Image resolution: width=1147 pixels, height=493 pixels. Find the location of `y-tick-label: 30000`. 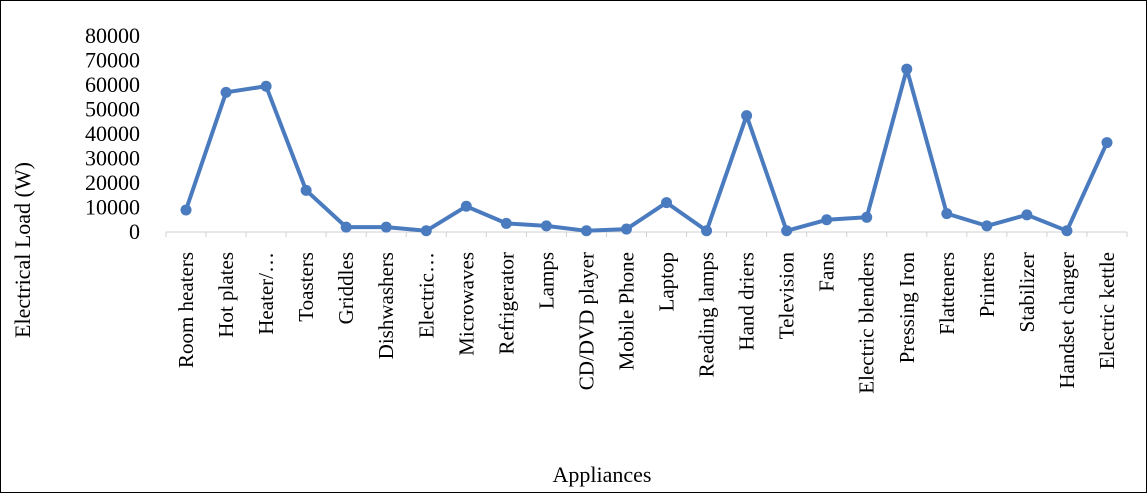

y-tick-label: 30000 is located at coordinates (112, 158).